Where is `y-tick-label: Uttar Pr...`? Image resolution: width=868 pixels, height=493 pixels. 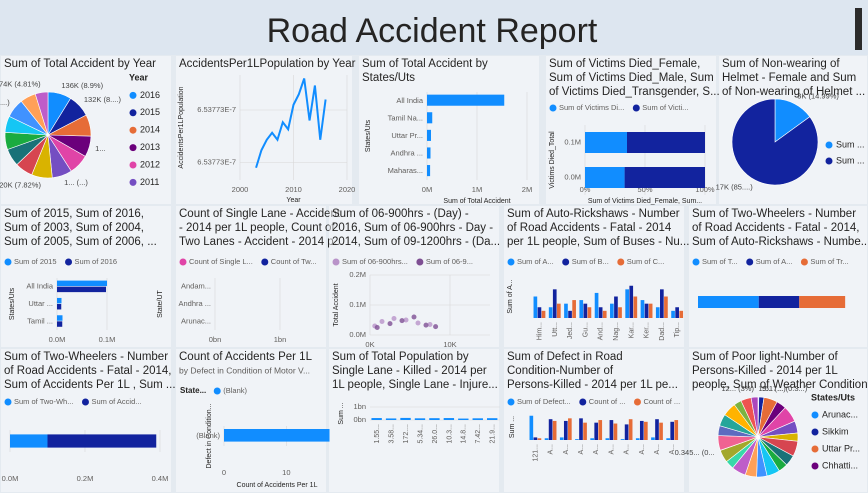 y-tick-label: Uttar Pr... is located at coordinates (407, 135).